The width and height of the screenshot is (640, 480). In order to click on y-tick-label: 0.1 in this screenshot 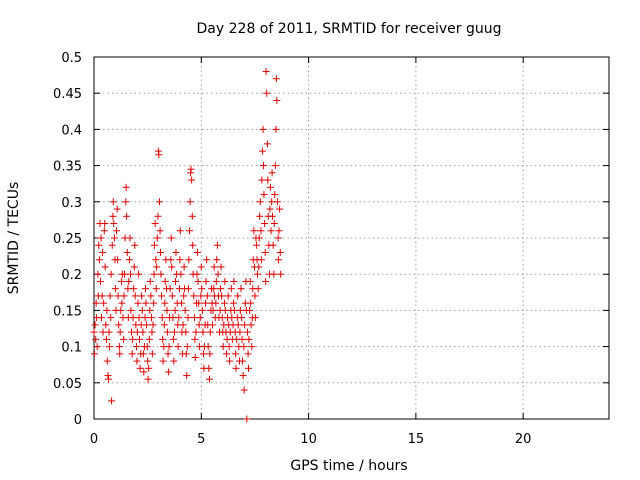, I will do `click(71, 348)`.